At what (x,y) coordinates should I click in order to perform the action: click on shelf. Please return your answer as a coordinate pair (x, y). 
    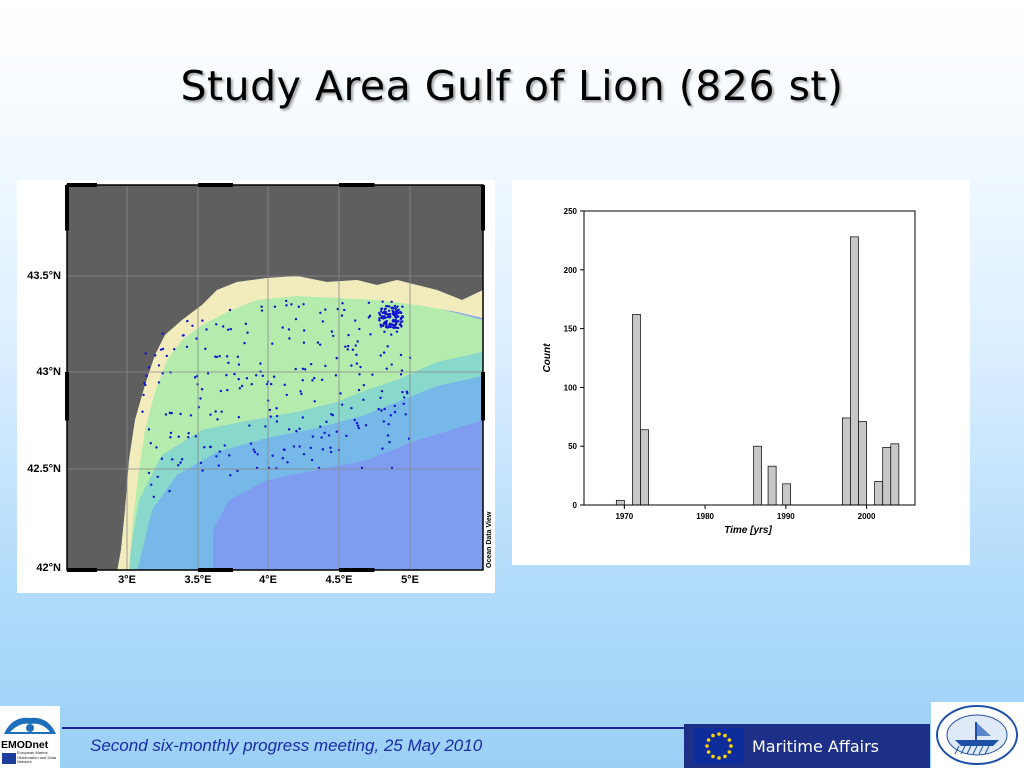
    Looking at the image, I should click on (300, 431).